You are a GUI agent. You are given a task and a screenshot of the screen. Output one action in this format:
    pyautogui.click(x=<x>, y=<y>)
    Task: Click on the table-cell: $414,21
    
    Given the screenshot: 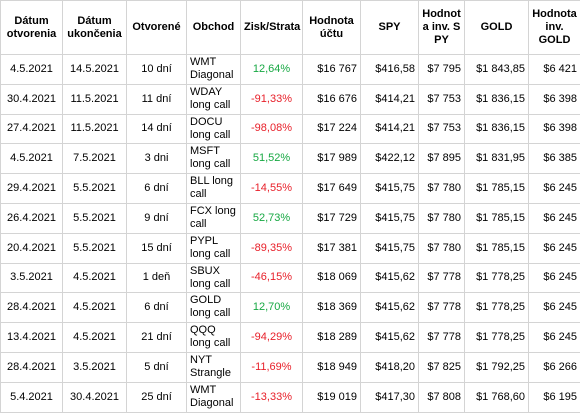 What is the action you would take?
    pyautogui.click(x=390, y=129)
    